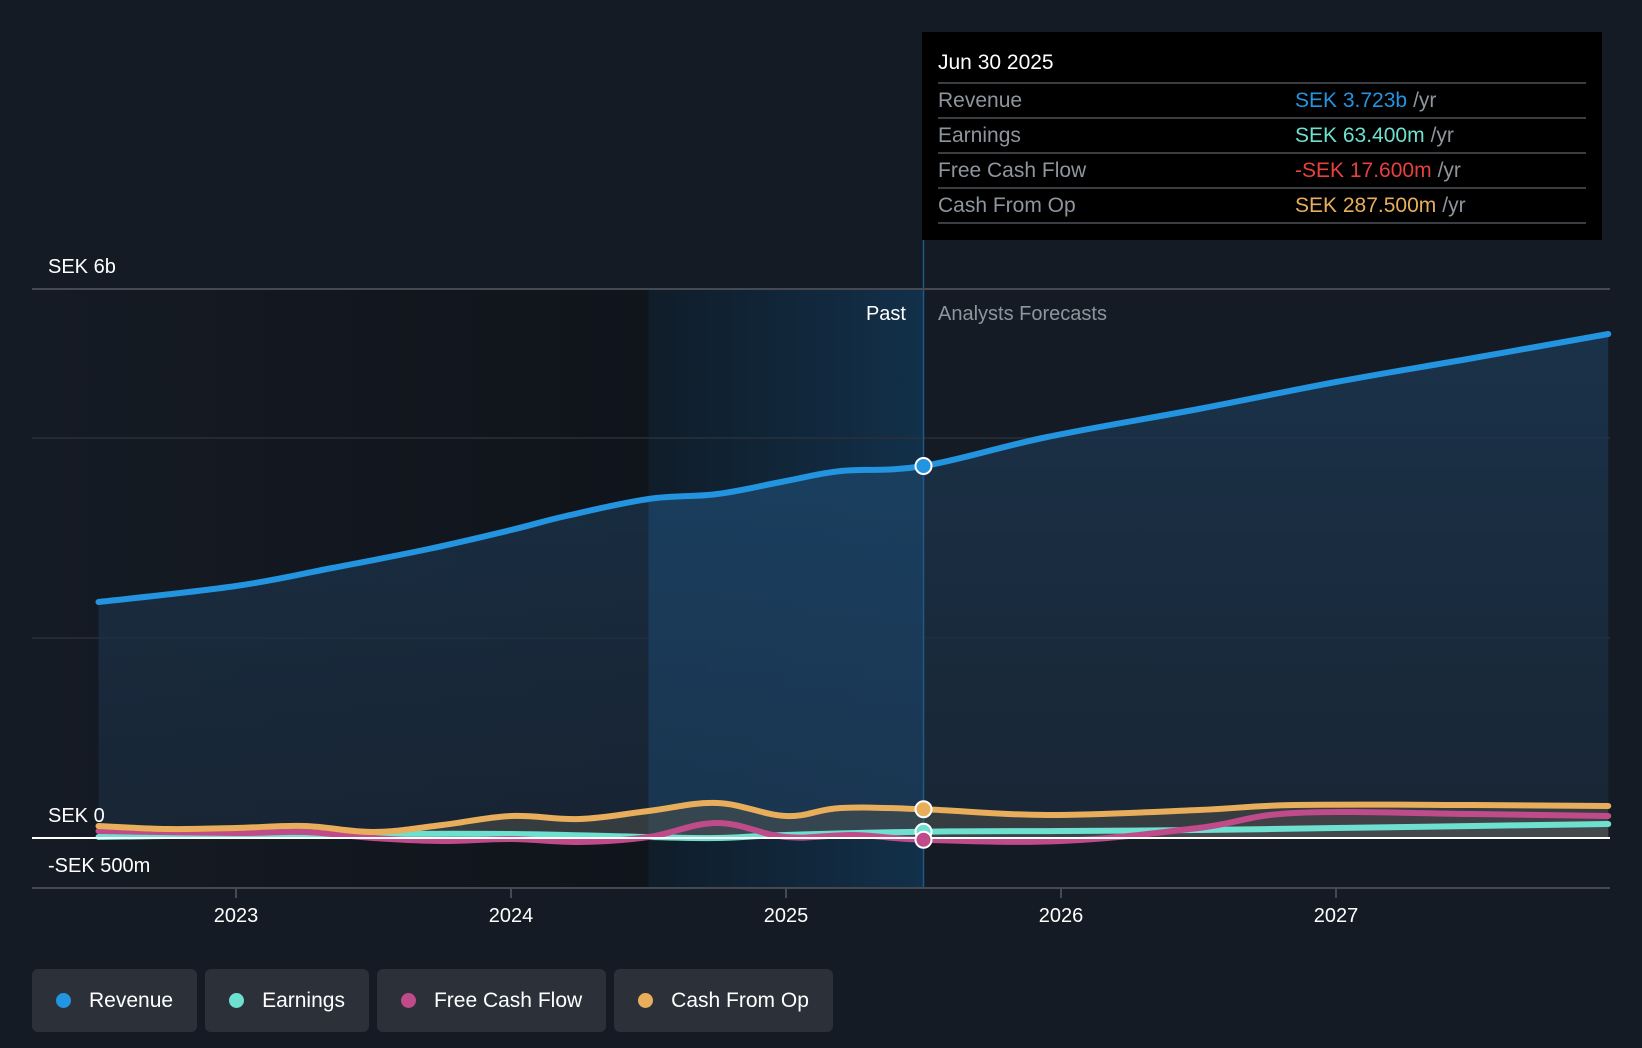 The width and height of the screenshot is (1642, 1048). I want to click on x-tick-label: 2026, so click(1061, 916).